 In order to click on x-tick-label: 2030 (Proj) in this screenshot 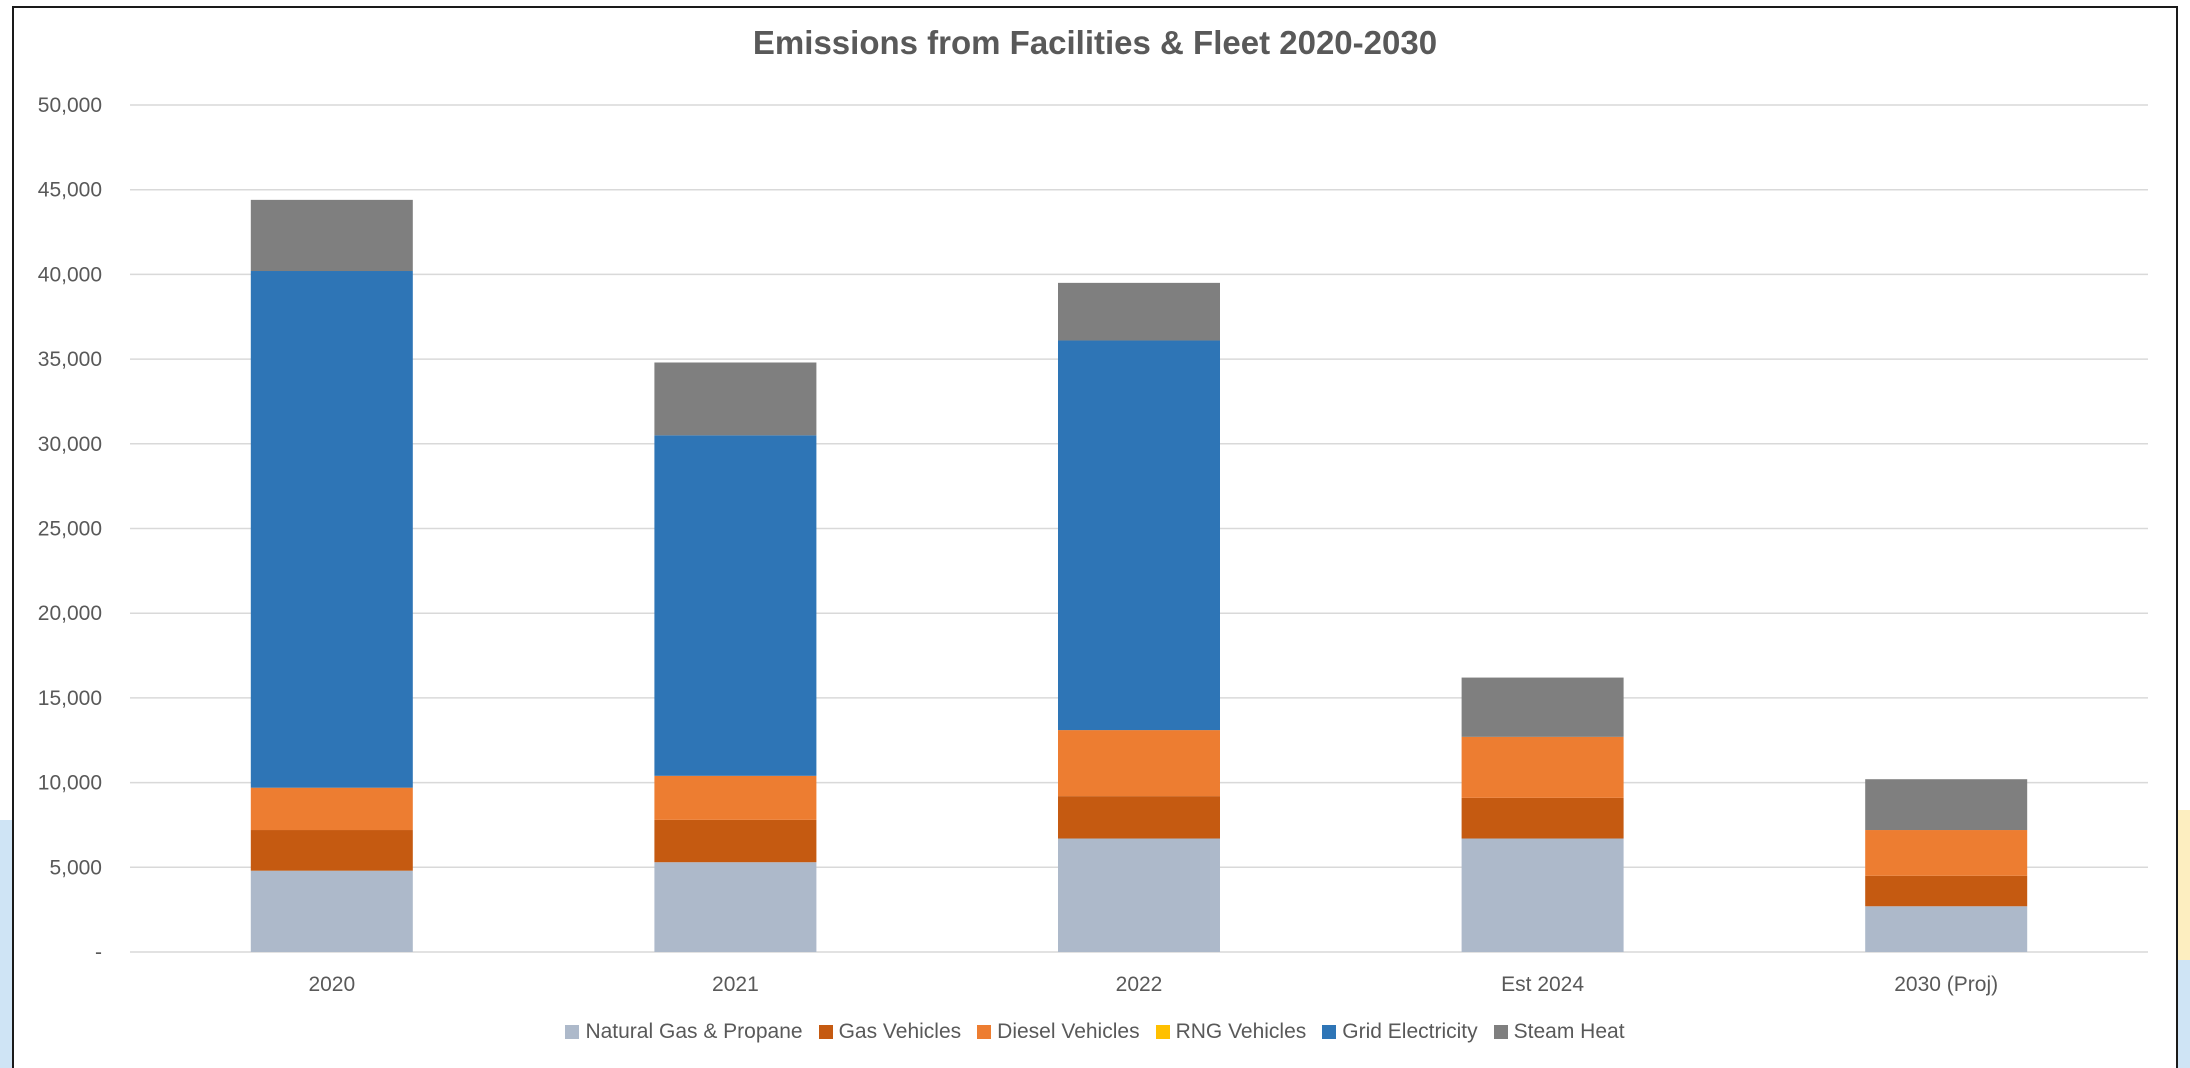, I will do `click(1946, 984)`.